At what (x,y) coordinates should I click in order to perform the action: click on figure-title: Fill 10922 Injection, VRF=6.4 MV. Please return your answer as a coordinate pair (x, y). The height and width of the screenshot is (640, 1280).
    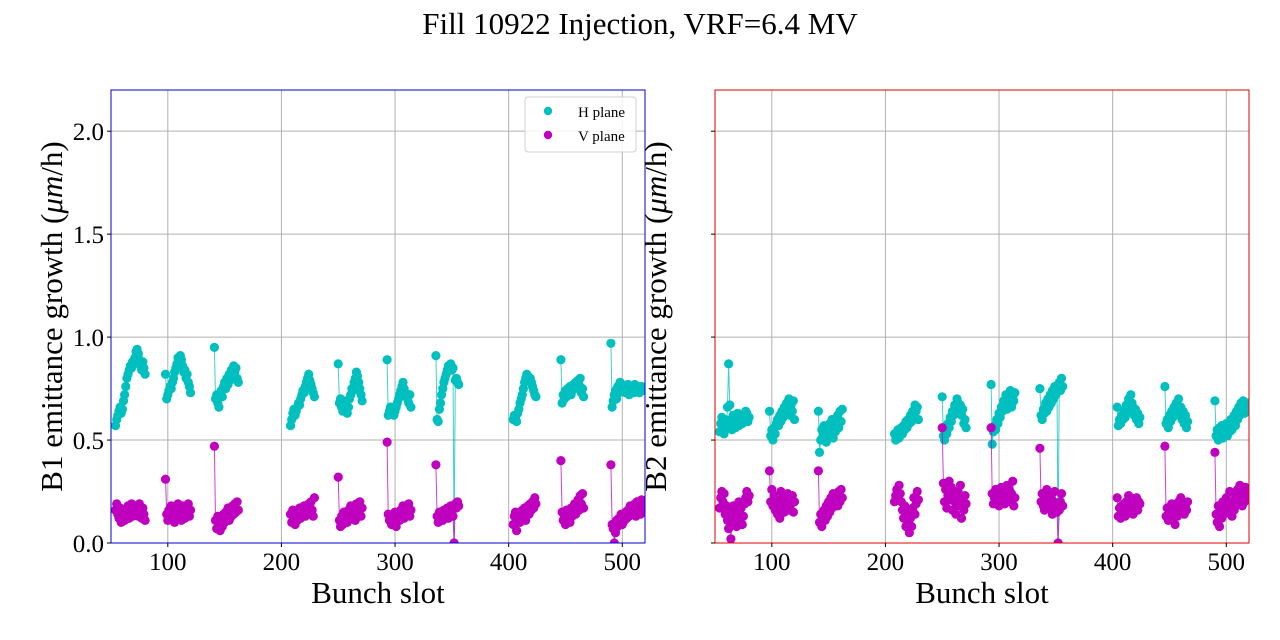
    Looking at the image, I should click on (640, 23).